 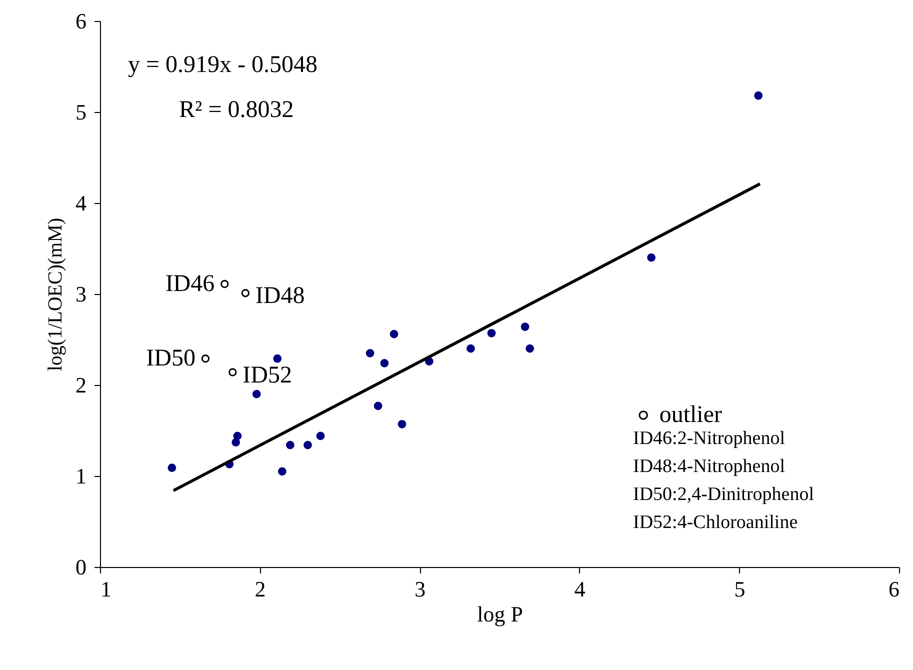 What do you see at coordinates (420, 589) in the screenshot?
I see `x-tick-label: 3` at bounding box center [420, 589].